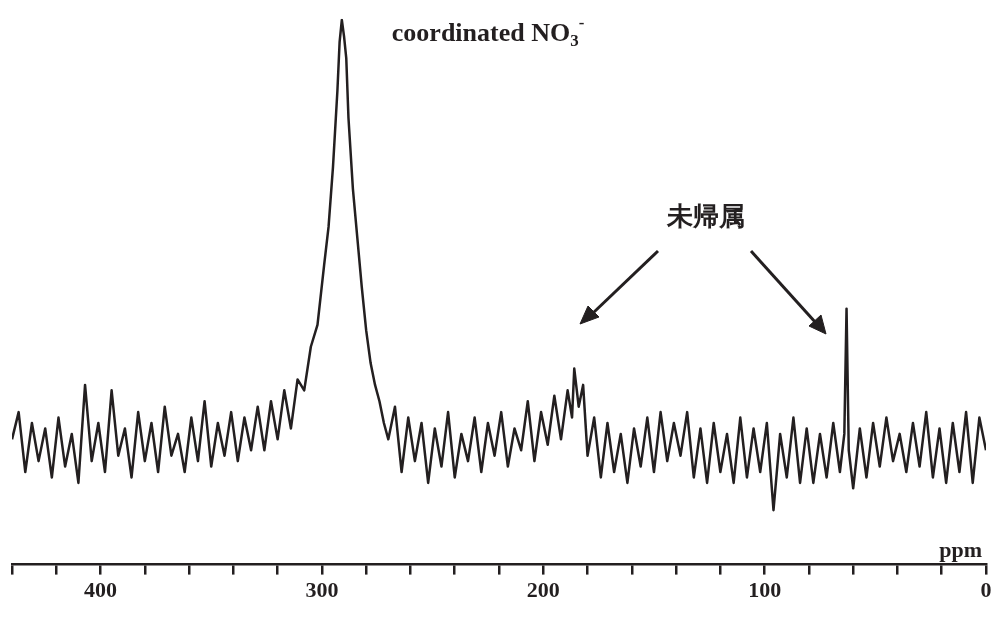 Image resolution: width=1008 pixels, height=625 pixels. Describe the element at coordinates (765, 590) in the screenshot. I see `x-tick-label: 100` at that location.